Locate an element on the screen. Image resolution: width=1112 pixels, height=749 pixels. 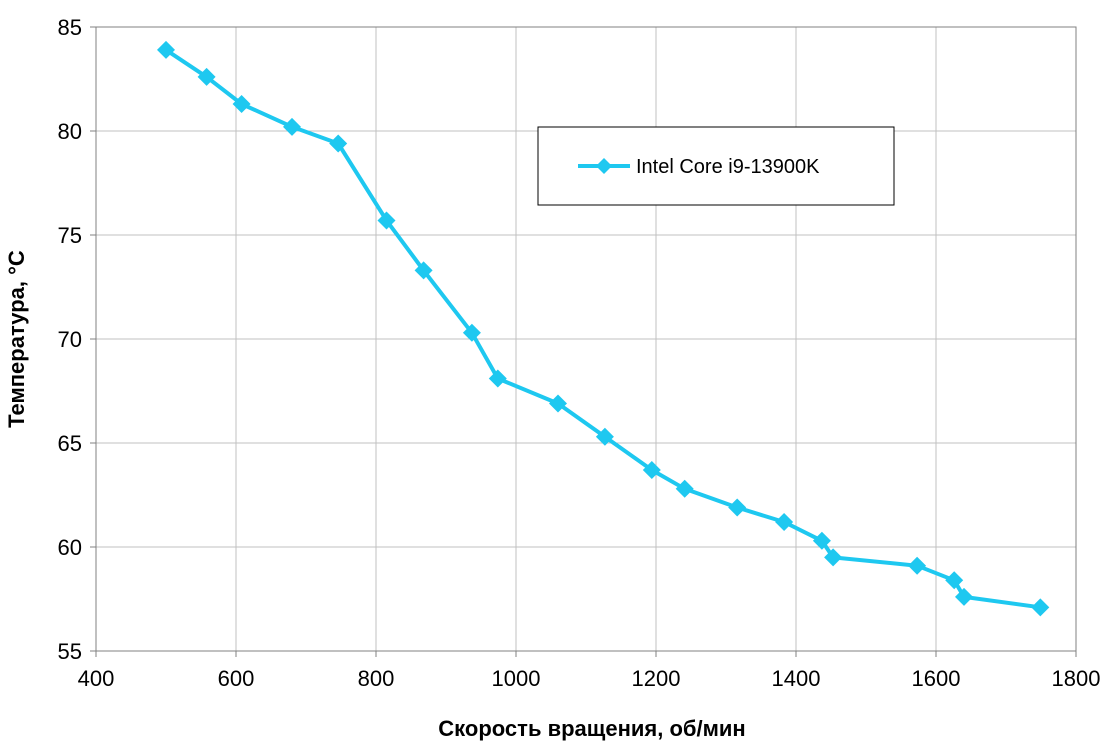
legend-label: Intel Core i9-13900K is located at coordinates (728, 167).